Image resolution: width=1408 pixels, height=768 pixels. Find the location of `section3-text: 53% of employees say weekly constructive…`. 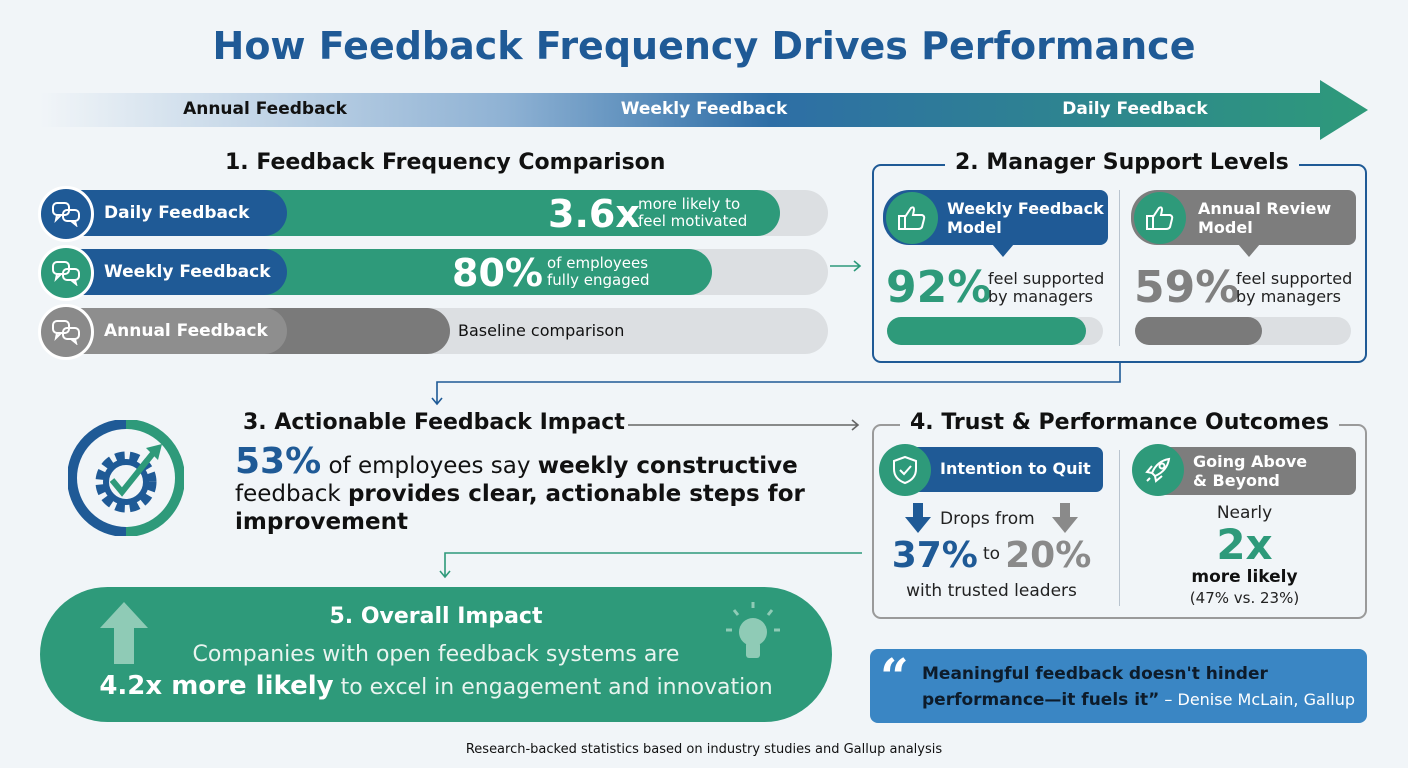

section3-text: 53% of employees say weekly constructive… is located at coordinates (525, 490).